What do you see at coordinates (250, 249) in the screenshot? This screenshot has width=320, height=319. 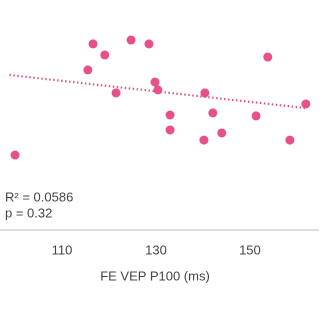 I see `x-tick-label: 150` at bounding box center [250, 249].